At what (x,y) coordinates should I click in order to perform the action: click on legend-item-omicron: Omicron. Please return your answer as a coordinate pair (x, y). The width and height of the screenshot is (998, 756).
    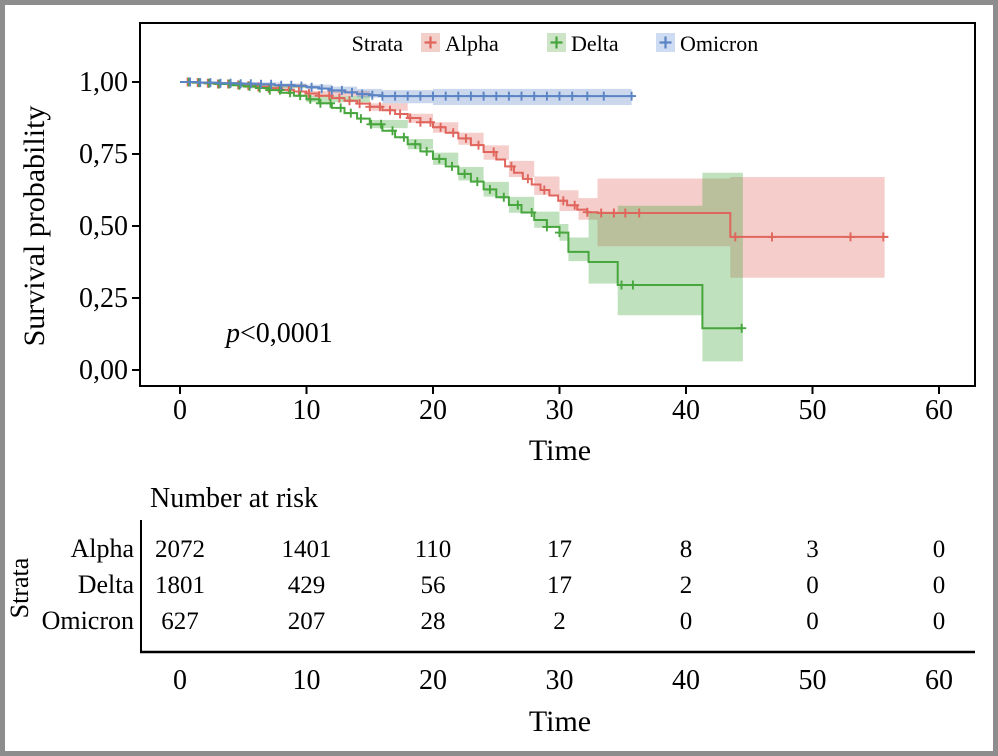
    Looking at the image, I should click on (707, 43).